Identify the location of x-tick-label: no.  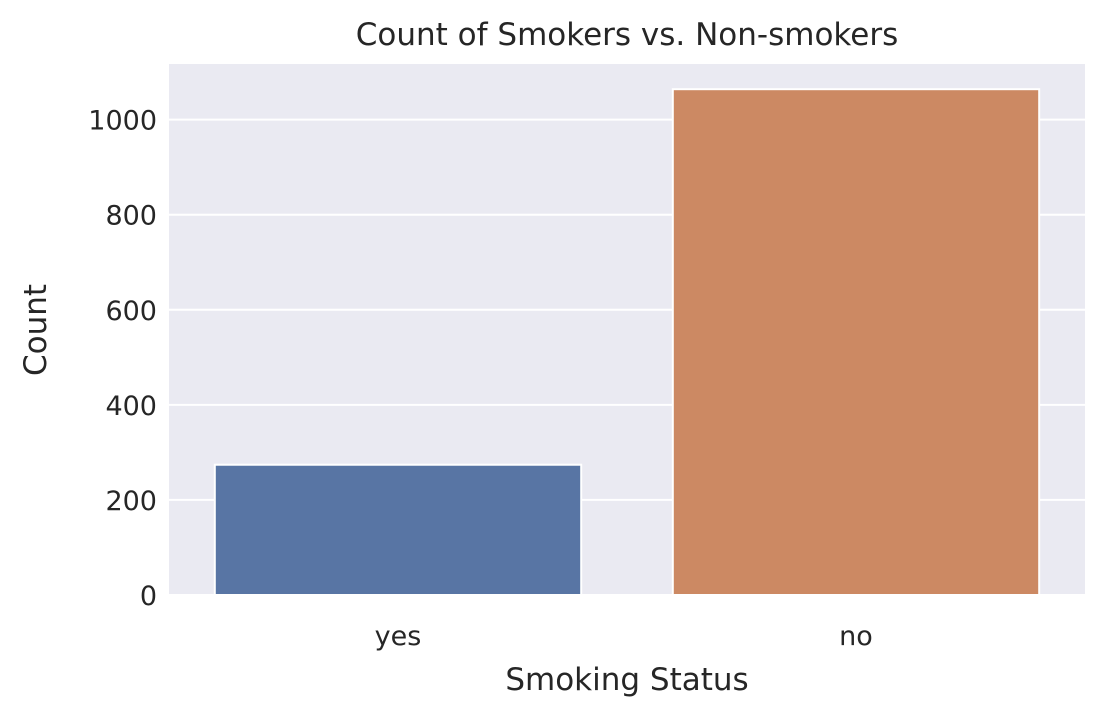
(856, 636).